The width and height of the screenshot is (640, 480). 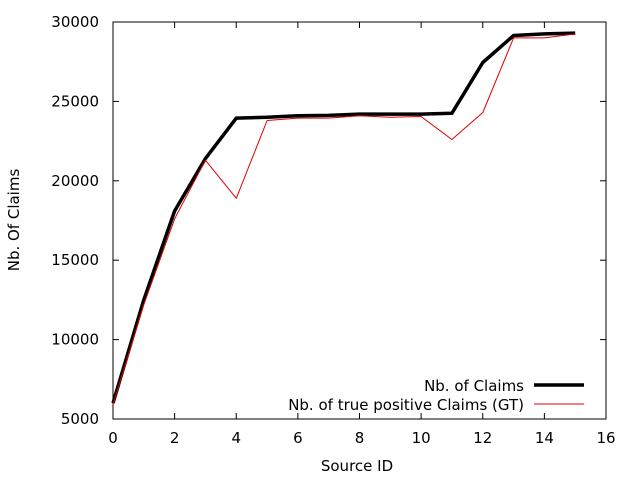 I want to click on x-tick-label: 8, so click(x=360, y=438).